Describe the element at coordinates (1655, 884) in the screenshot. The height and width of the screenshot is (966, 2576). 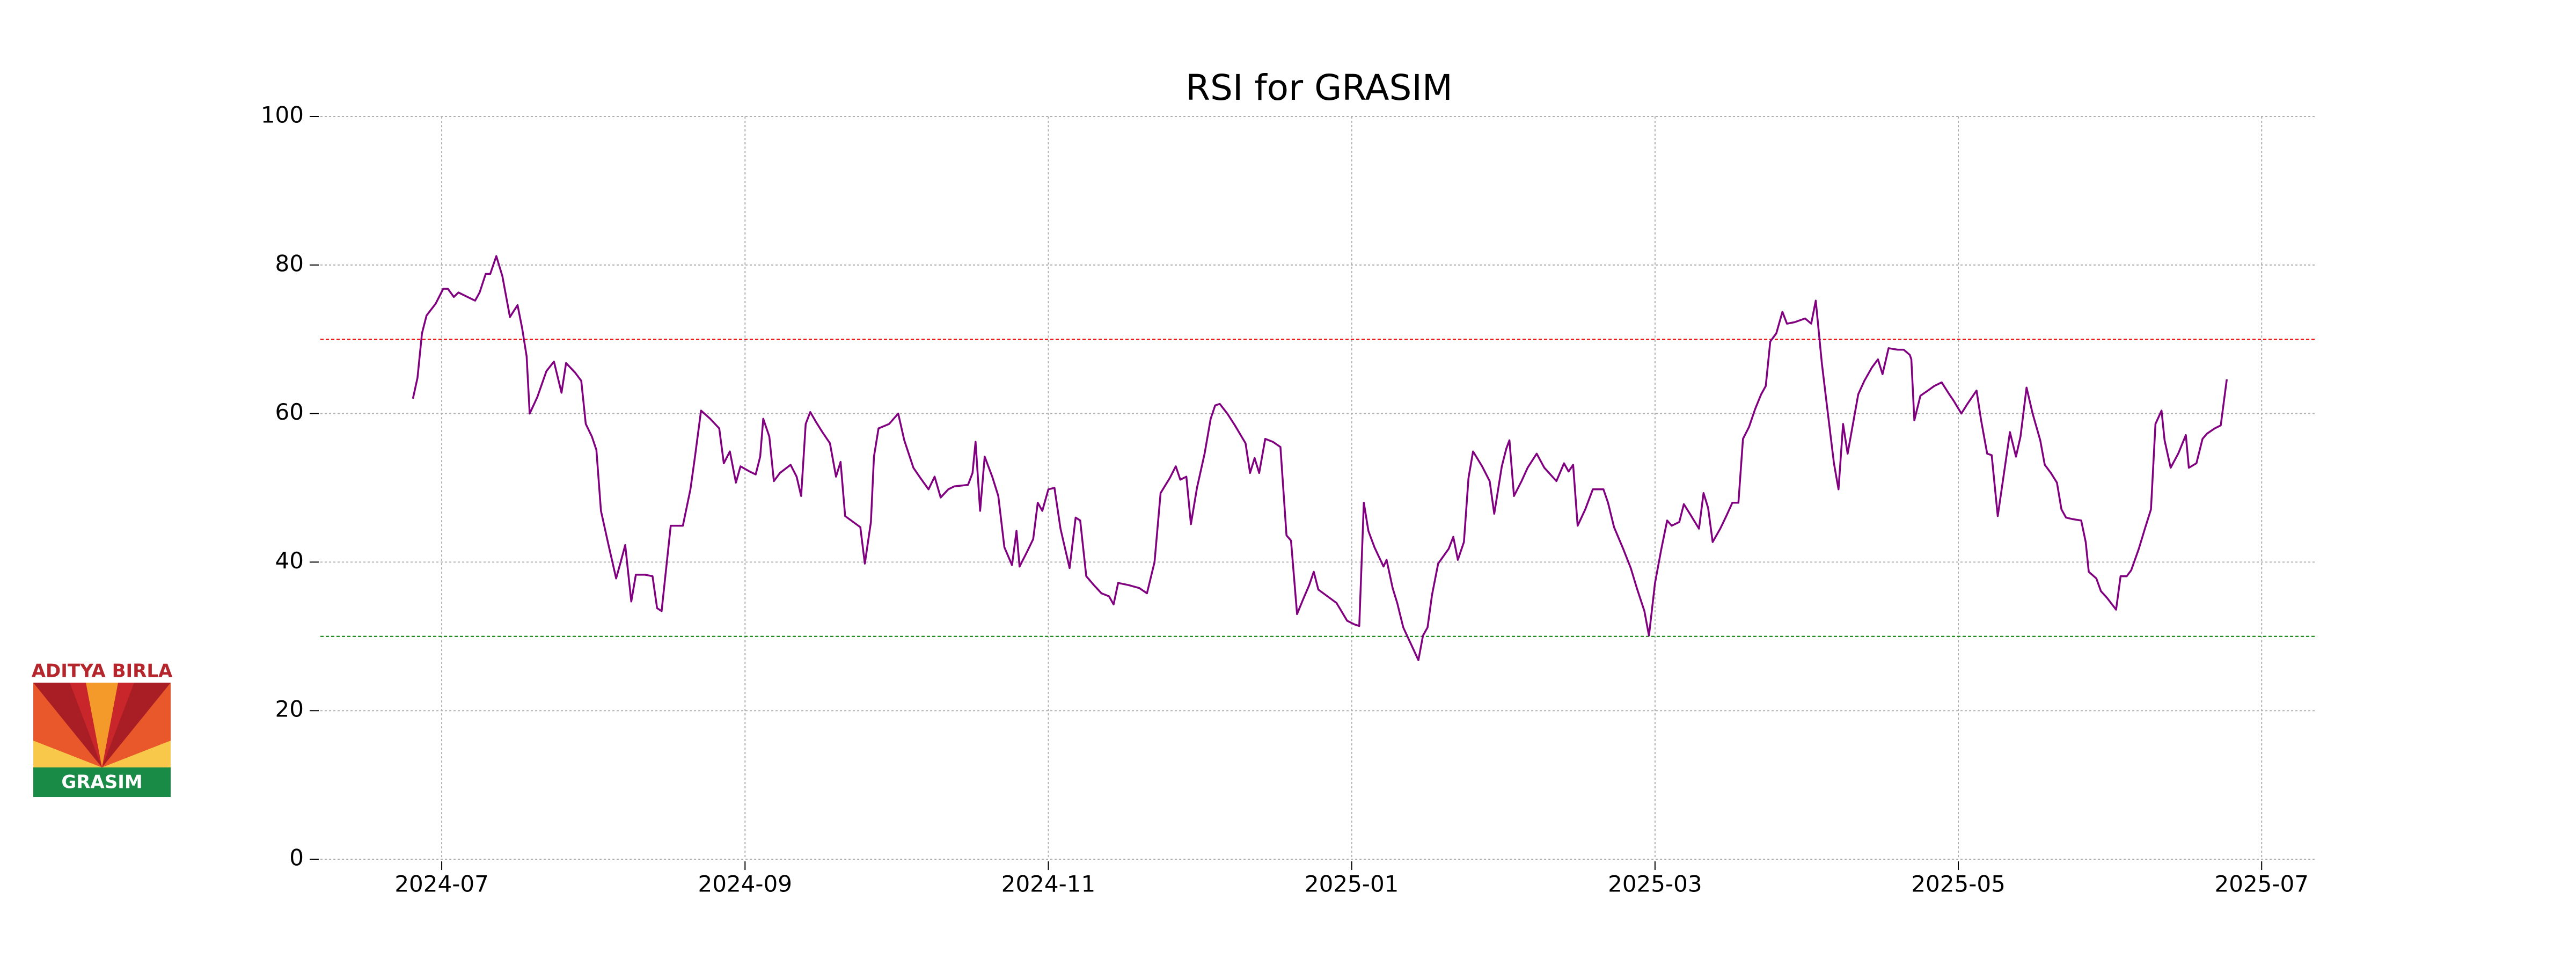
I see `x-tick-label: 2025-03` at that location.